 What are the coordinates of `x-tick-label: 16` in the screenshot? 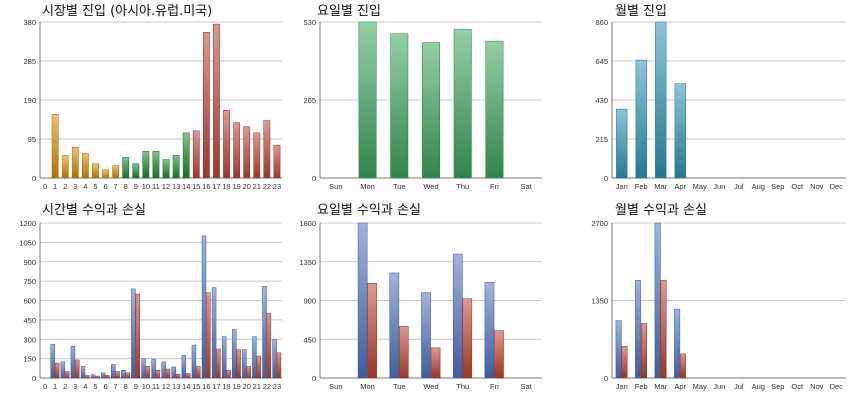 It's located at (206, 386).